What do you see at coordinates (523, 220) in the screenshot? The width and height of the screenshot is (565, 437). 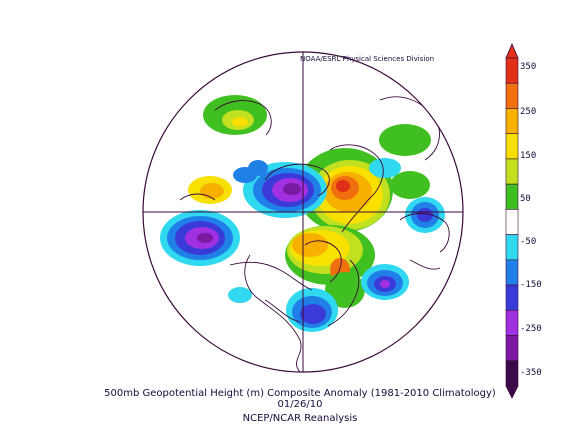 I see `colorbar: 350 250 150 50 -50 -150 -250 -350` at bounding box center [523, 220].